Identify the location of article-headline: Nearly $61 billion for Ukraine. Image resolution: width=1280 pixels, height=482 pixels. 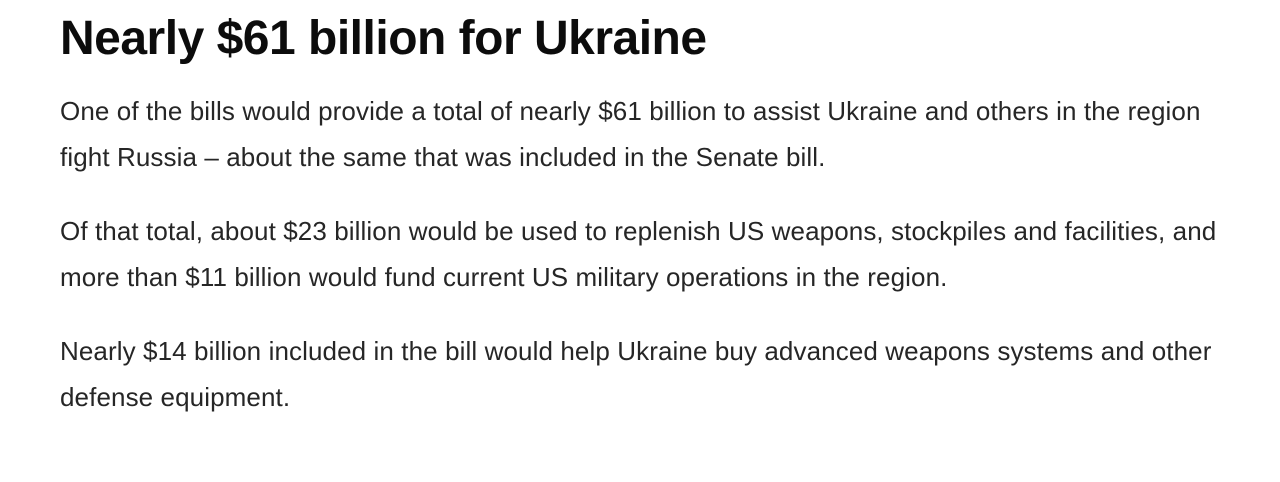
(383, 38).